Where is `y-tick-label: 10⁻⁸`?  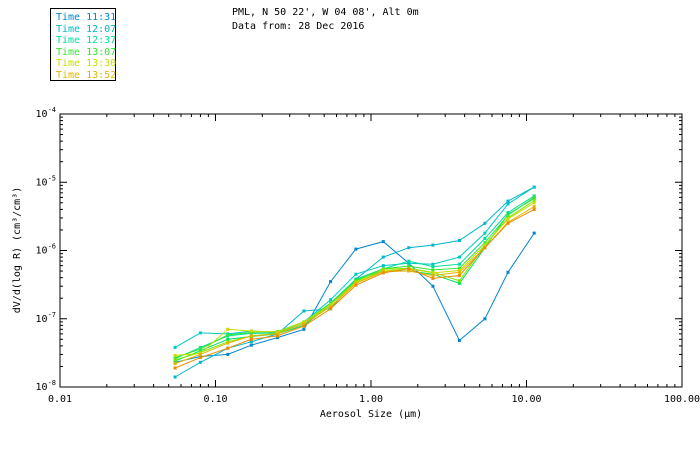 y-tick-label: 10⁻⁸ is located at coordinates (46, 386).